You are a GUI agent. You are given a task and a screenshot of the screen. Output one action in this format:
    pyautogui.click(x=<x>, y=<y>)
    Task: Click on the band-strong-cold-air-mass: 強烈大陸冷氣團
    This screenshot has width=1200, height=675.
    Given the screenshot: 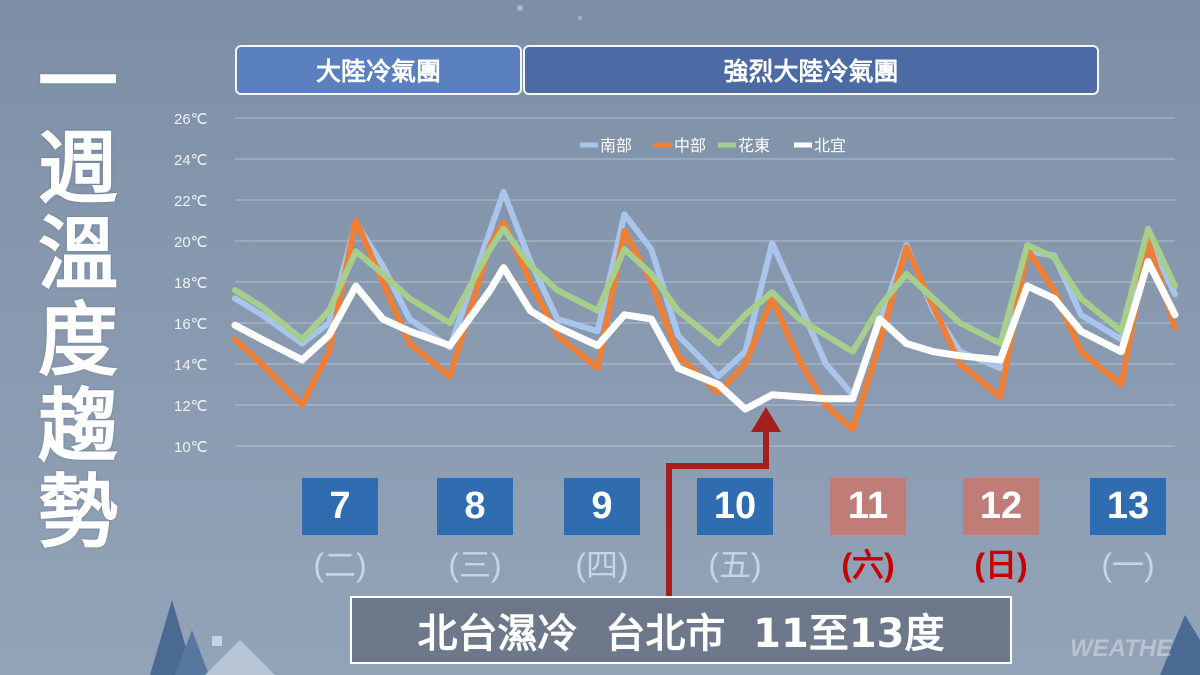 What is the action you would take?
    pyautogui.click(x=811, y=70)
    